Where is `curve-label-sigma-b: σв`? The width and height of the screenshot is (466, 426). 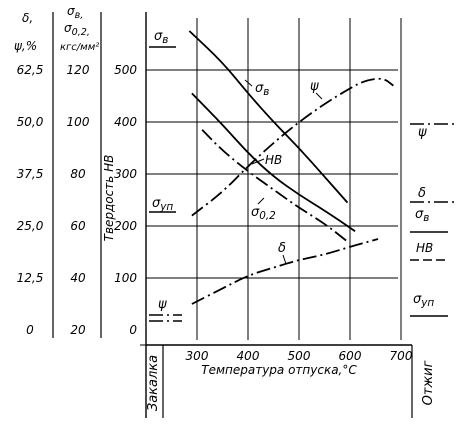 curve-label-sigma-b: σв is located at coordinates (262, 89).